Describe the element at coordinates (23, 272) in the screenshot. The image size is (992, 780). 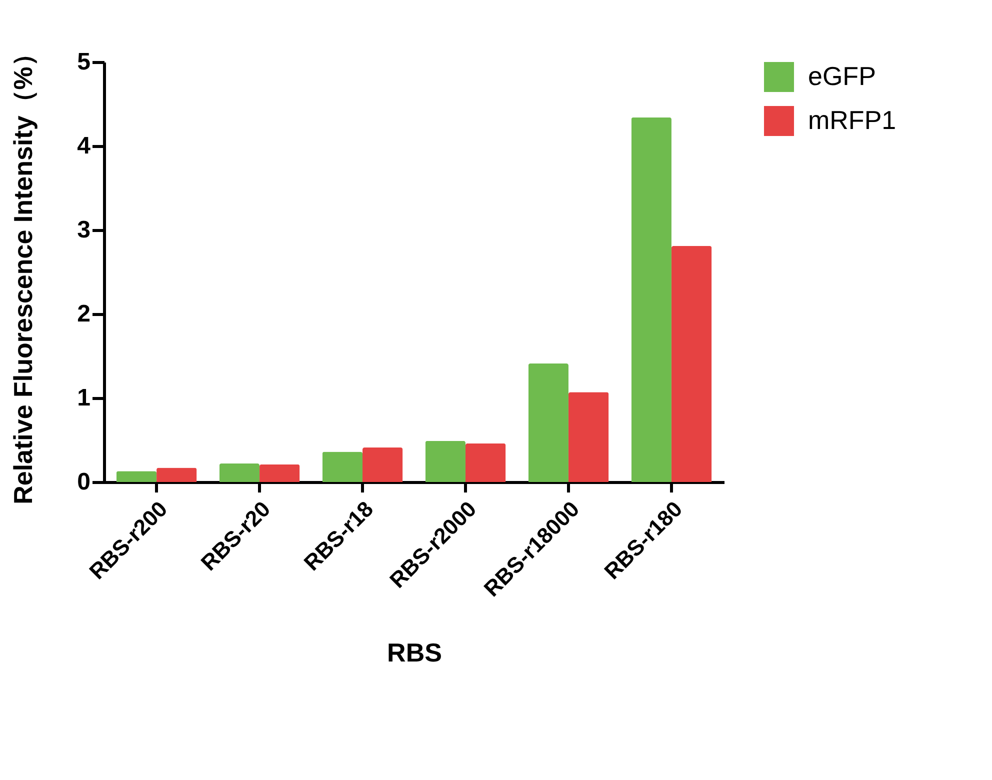
I see `y-axis-title: Relative Fluorescence Intensity（%）` at that location.